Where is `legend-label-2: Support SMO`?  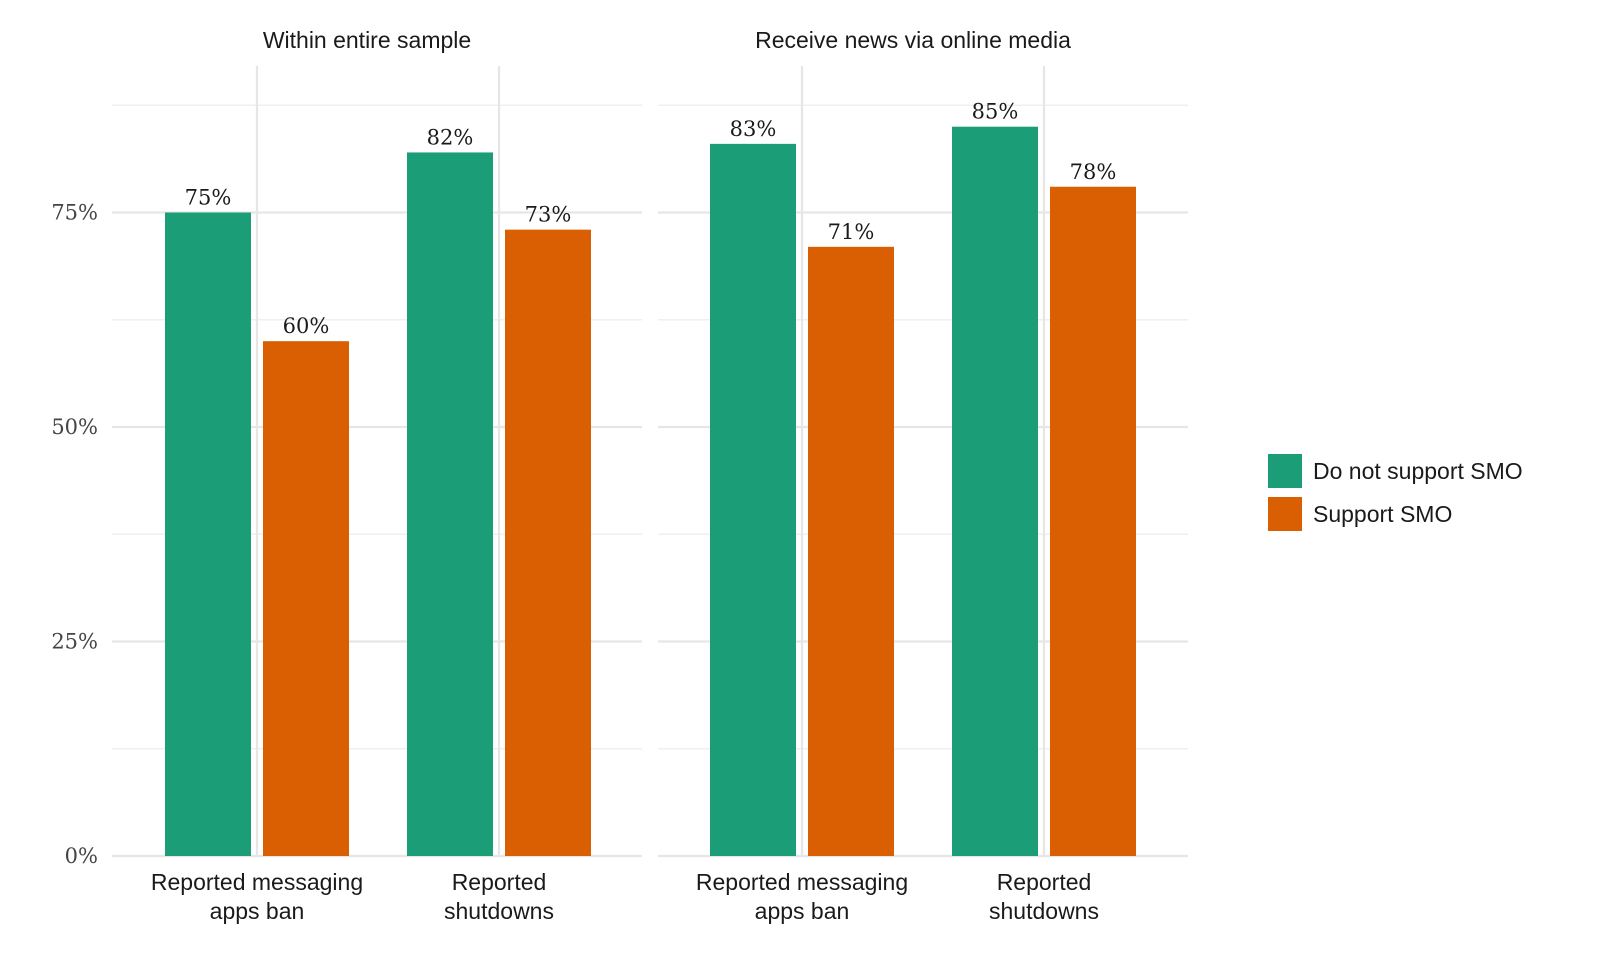
legend-label-2: Support SMO is located at coordinates (1382, 514).